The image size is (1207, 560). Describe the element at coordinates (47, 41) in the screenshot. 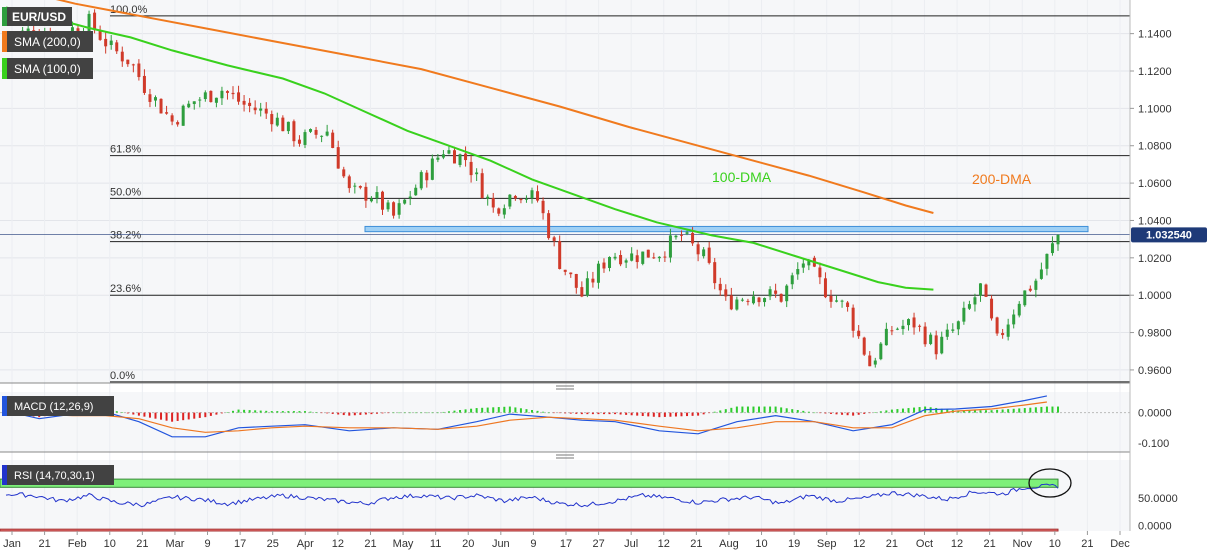

I see `sma200-legend: SMA (200,0)` at that location.